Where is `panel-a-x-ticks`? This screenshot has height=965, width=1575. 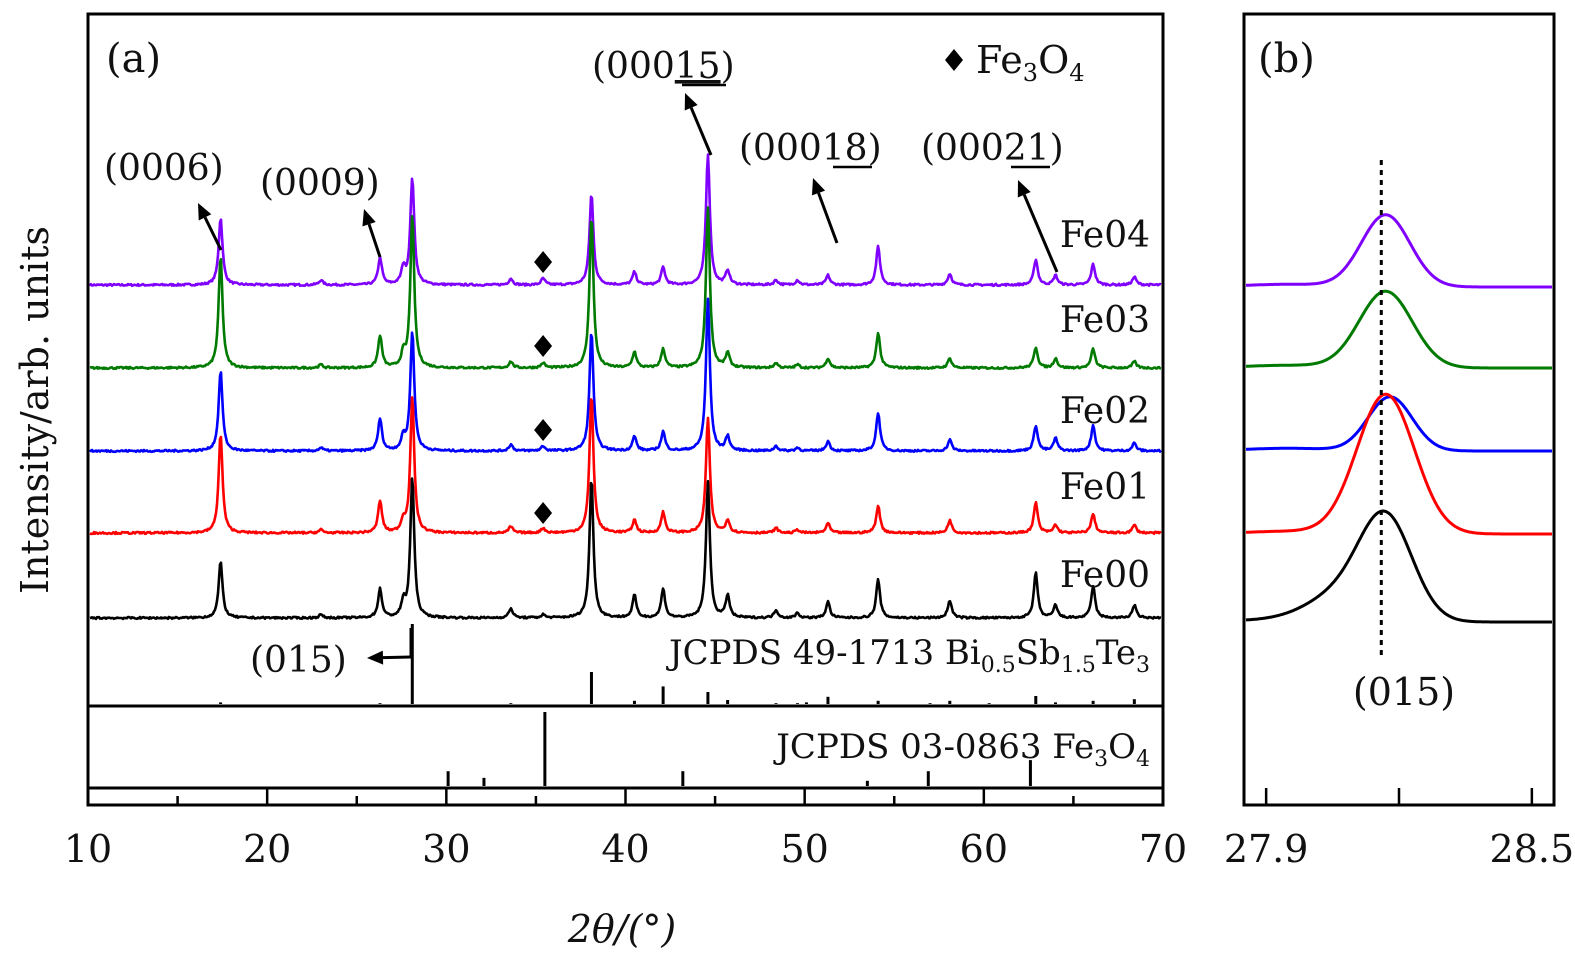 panel-a-x-ticks is located at coordinates (625, 796).